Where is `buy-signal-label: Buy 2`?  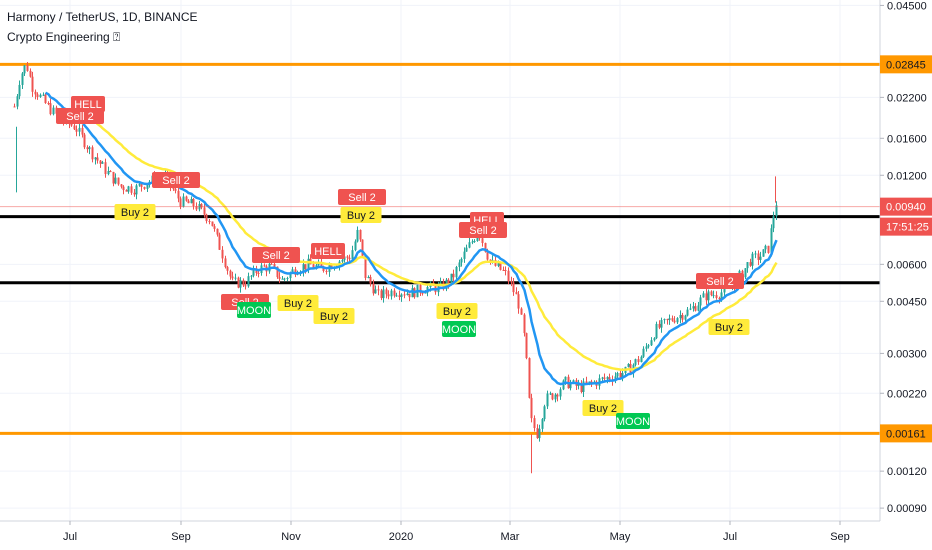
buy-signal-label: Buy 2 is located at coordinates (298, 303).